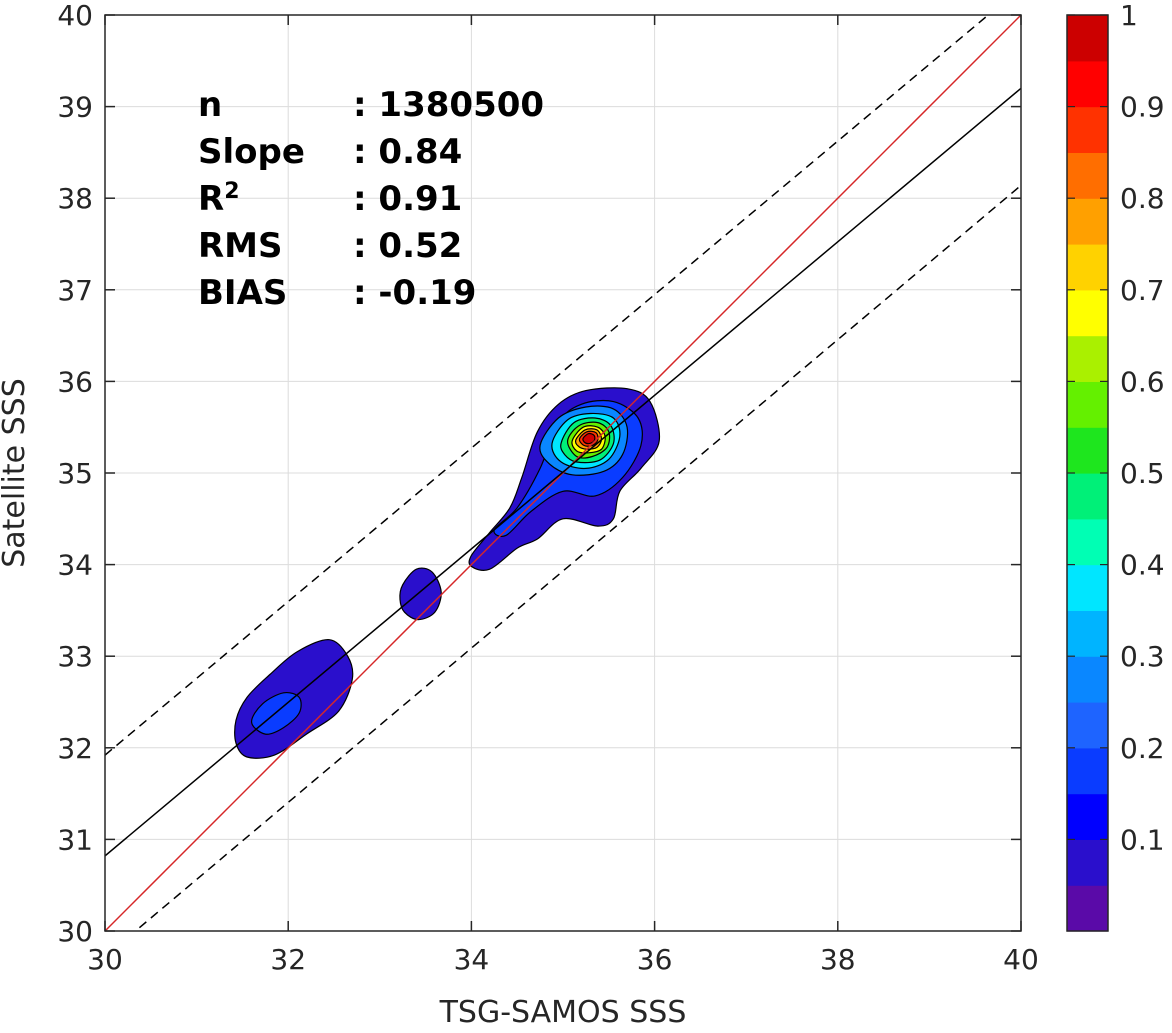 Image resolution: width=1172 pixels, height=1033 pixels. I want to click on x-tick-label: 38, so click(838, 959).